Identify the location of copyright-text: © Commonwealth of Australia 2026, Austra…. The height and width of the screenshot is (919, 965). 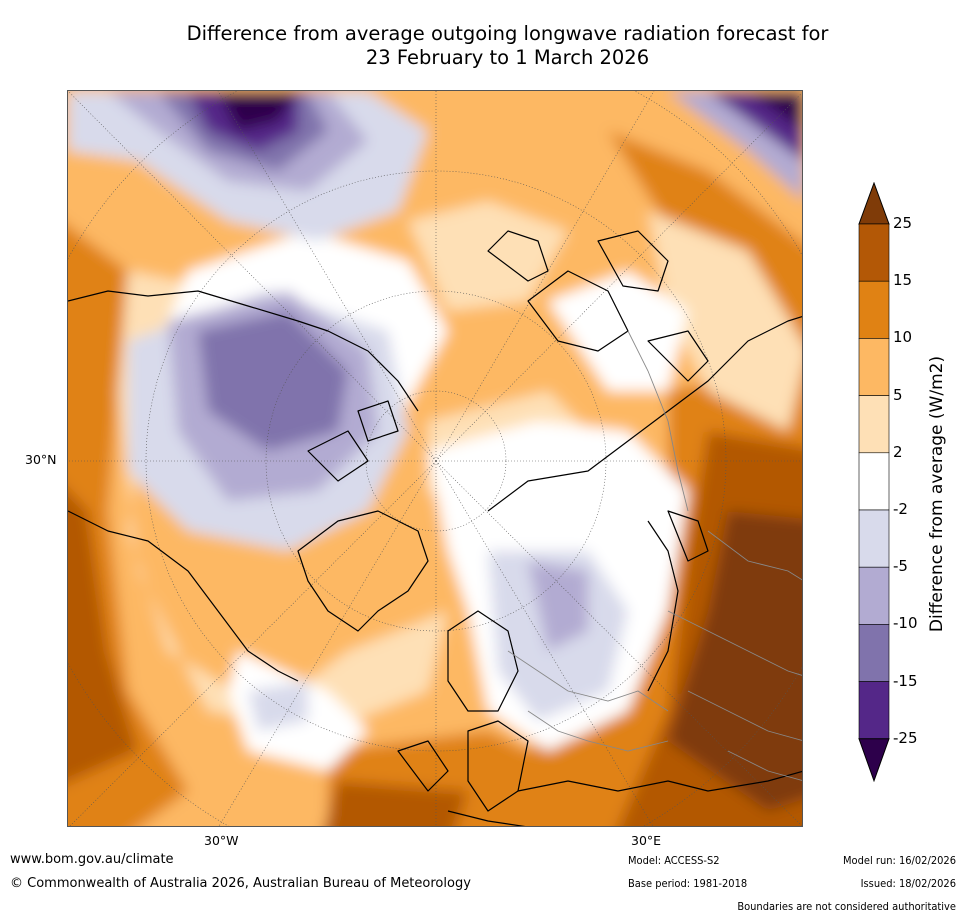
(240, 883).